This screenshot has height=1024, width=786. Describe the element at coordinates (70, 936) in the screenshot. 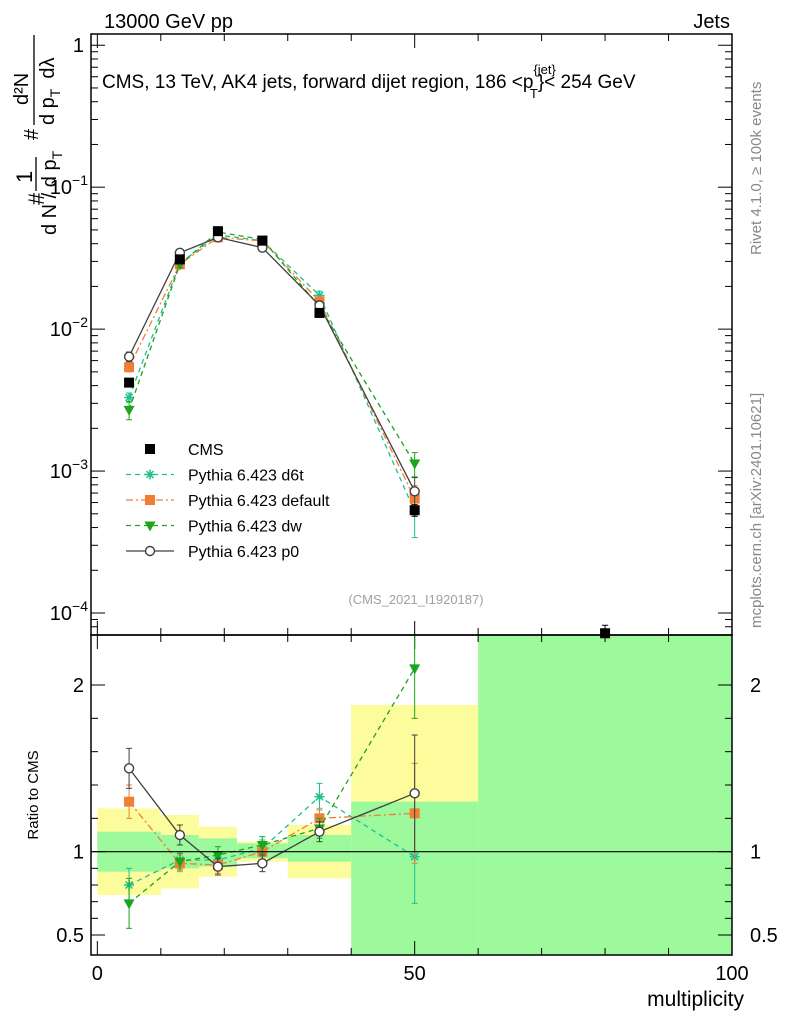

I see `ratio-y-tick-label: 0.5` at that location.